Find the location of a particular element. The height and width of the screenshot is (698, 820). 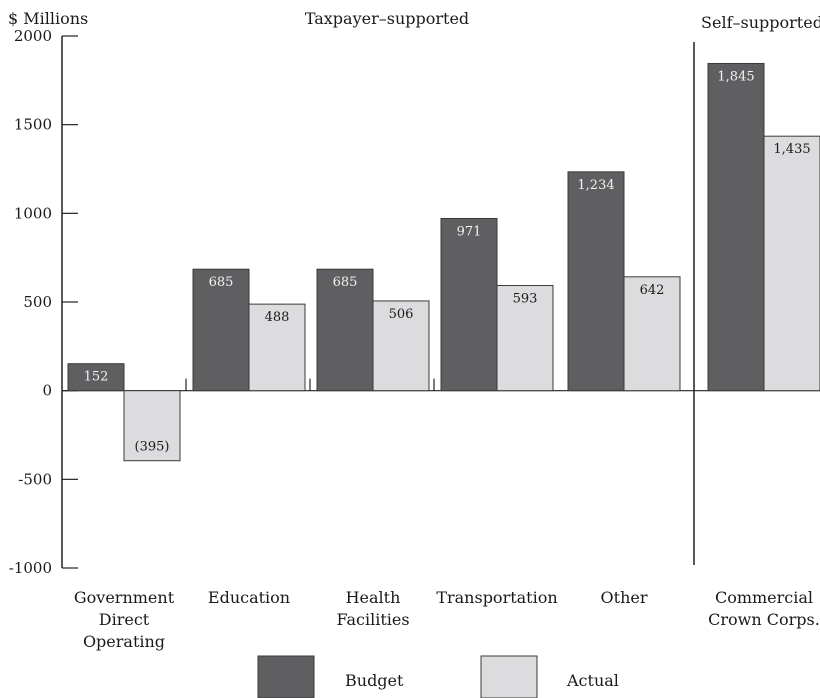

category-label-health-facilities: Health is located at coordinates (373, 597).